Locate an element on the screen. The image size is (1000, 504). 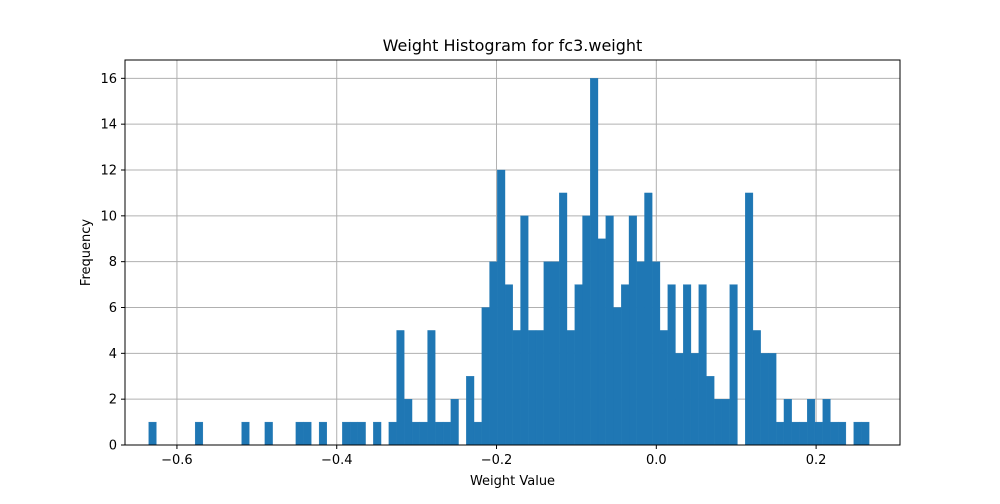
x-tick-label: −0.4 is located at coordinates (337, 460).